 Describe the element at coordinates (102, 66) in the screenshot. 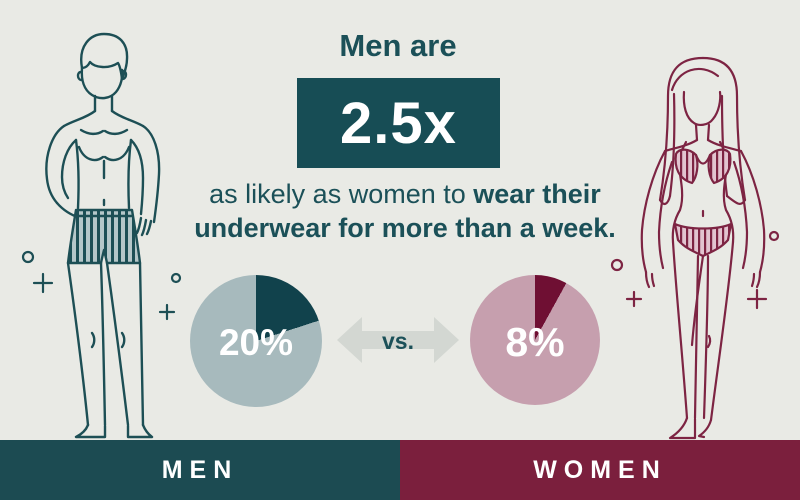

I see `man-head` at that location.